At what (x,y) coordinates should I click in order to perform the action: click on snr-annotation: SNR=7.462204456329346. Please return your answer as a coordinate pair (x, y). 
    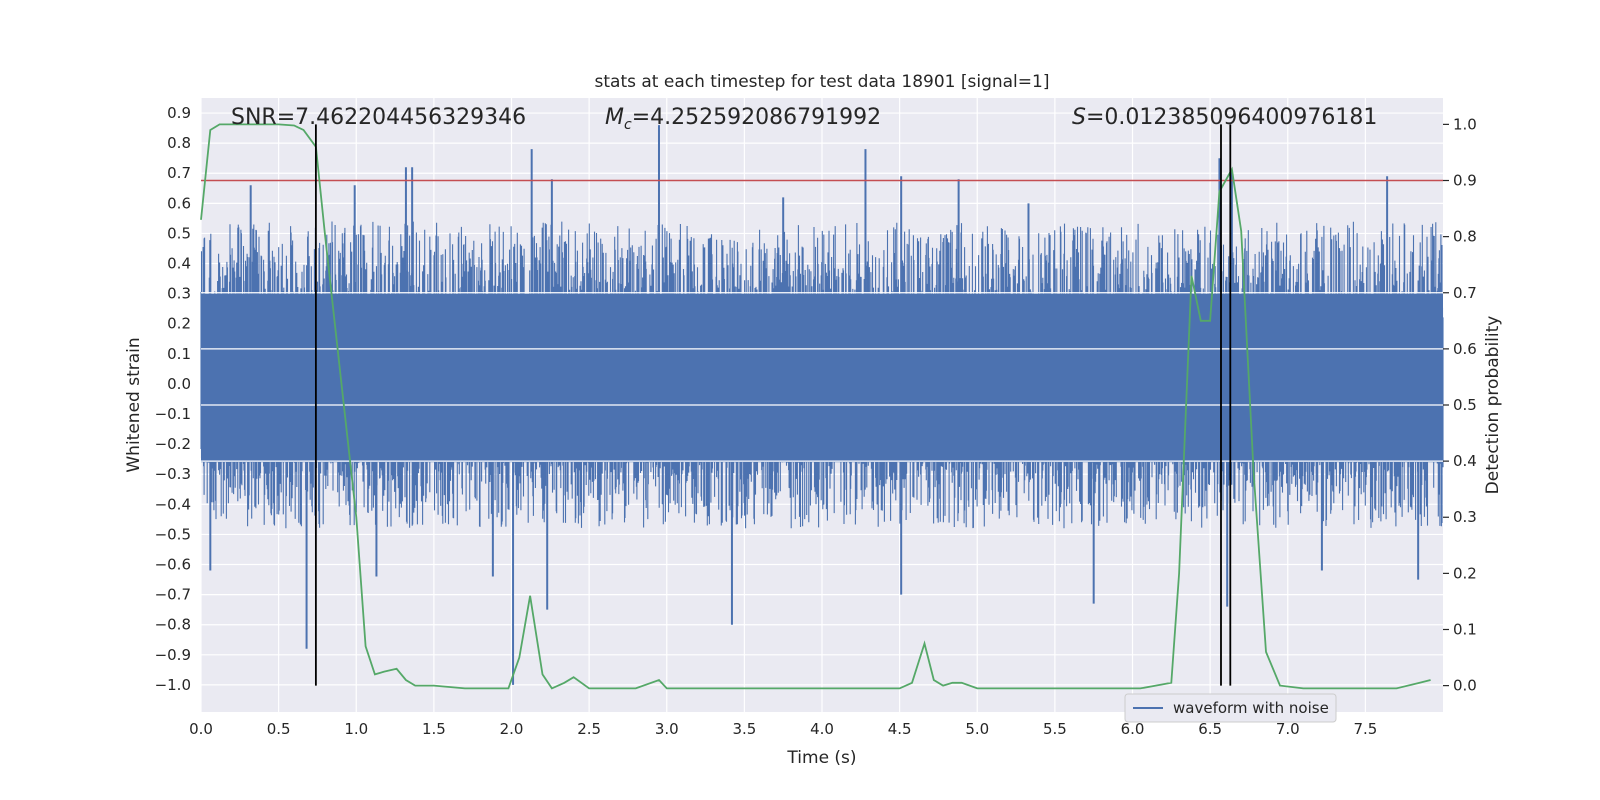
    Looking at the image, I should click on (378, 117).